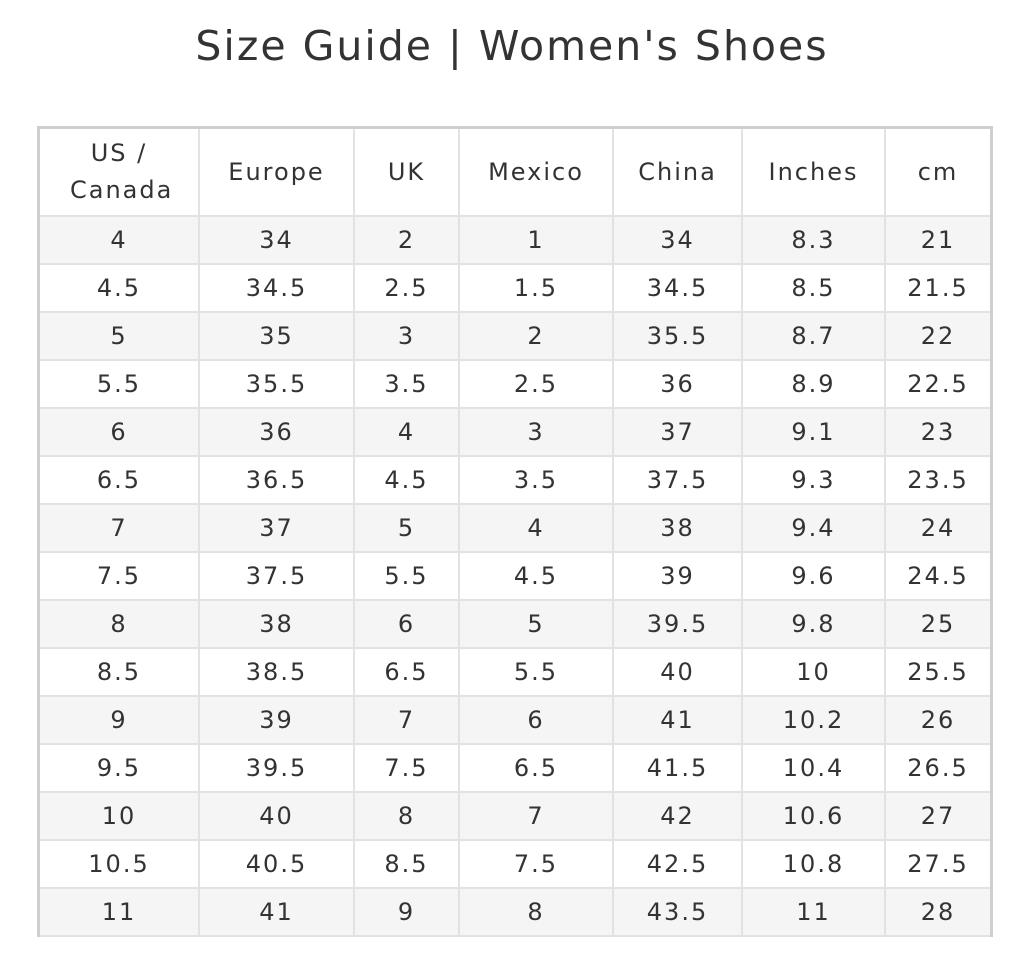 Image resolution: width=1024 pixels, height=972 pixels. I want to click on table-cell: 2, so click(536, 336).